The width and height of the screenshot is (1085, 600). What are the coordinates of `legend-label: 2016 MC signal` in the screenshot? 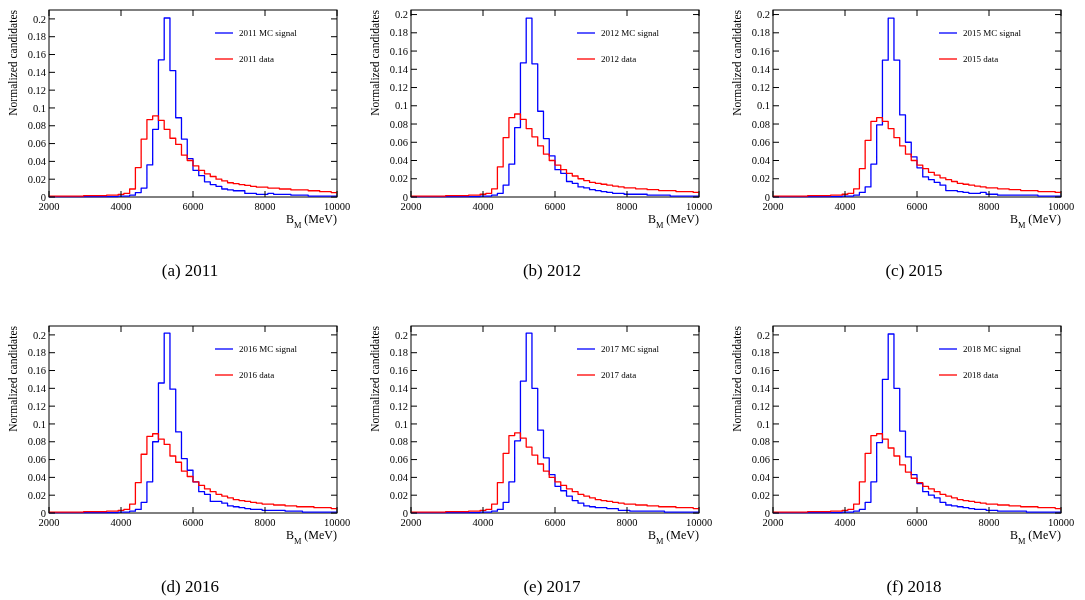 It's located at (268, 349).